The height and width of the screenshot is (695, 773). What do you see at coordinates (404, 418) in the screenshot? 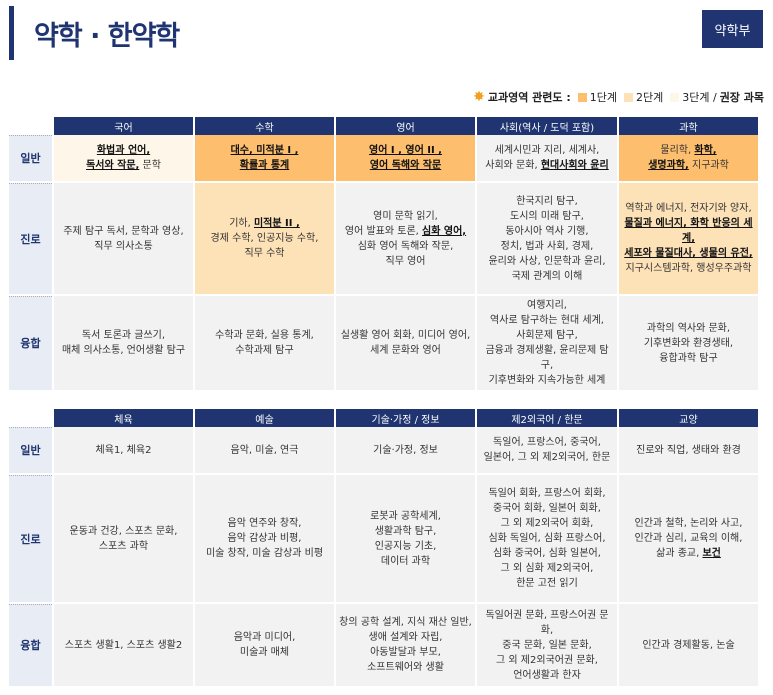
I see `column-header: 기술·가정 / 정보` at bounding box center [404, 418].